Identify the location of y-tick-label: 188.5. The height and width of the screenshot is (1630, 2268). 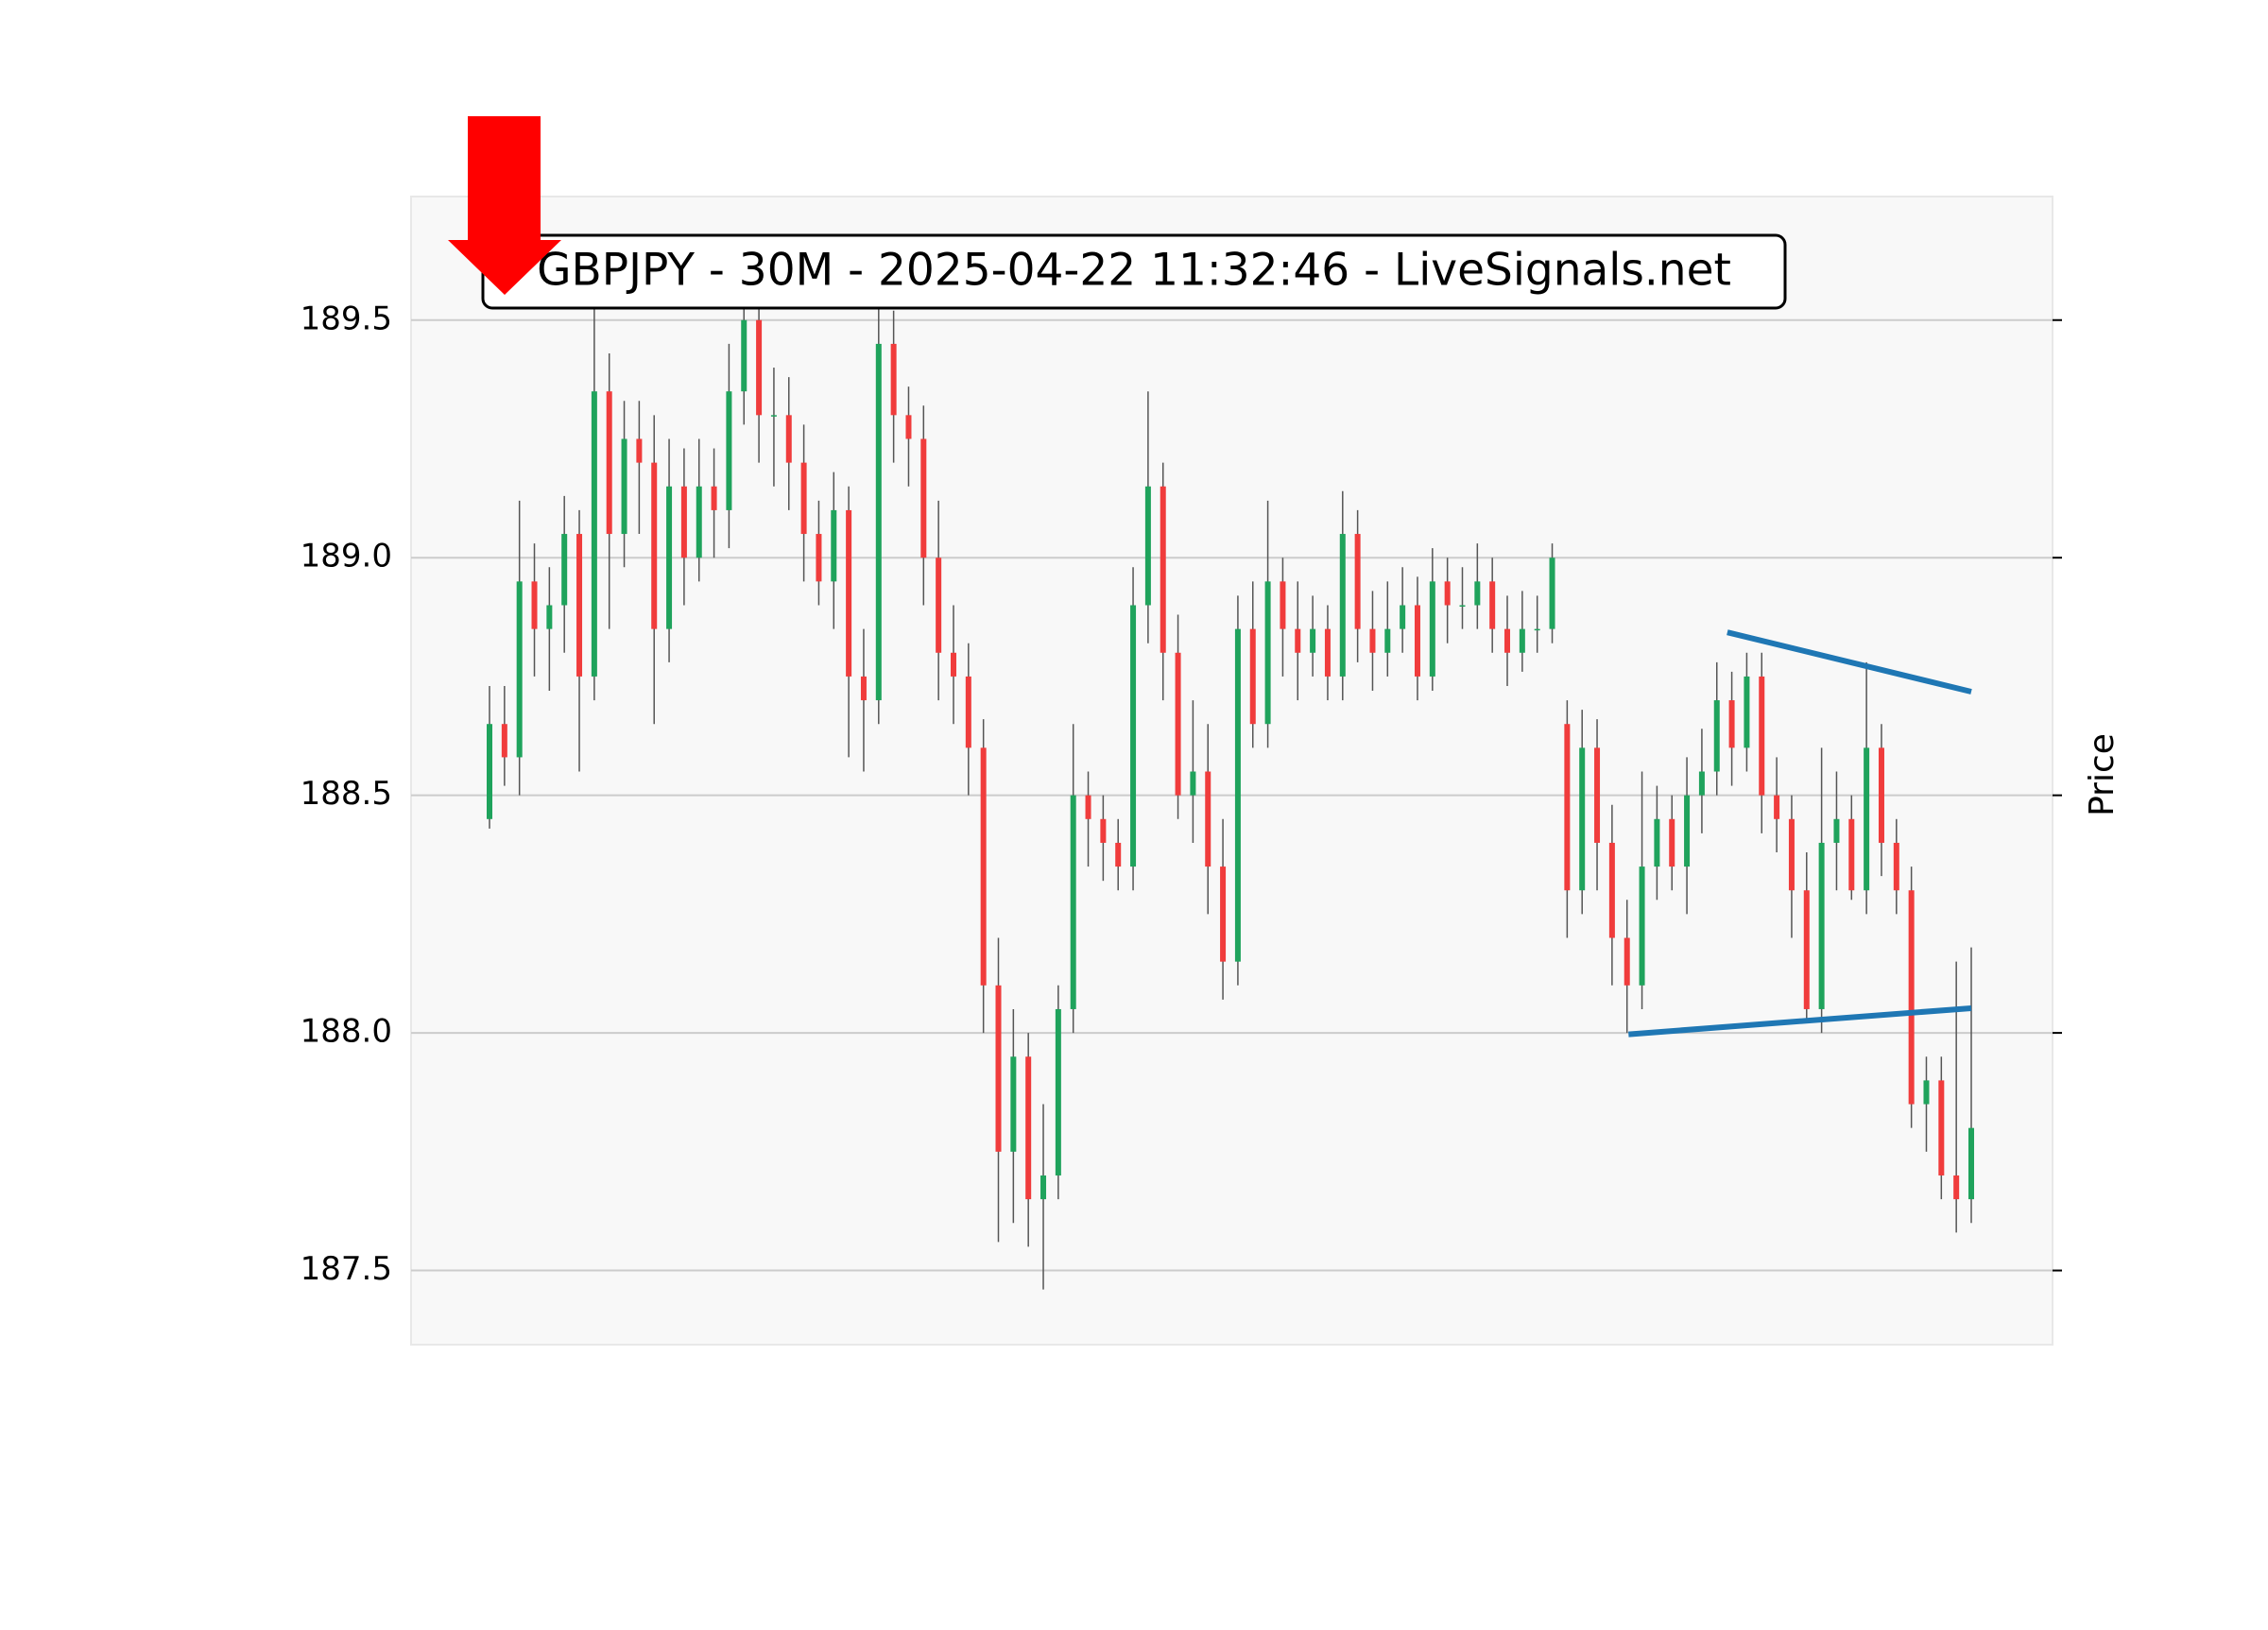
(346, 794).